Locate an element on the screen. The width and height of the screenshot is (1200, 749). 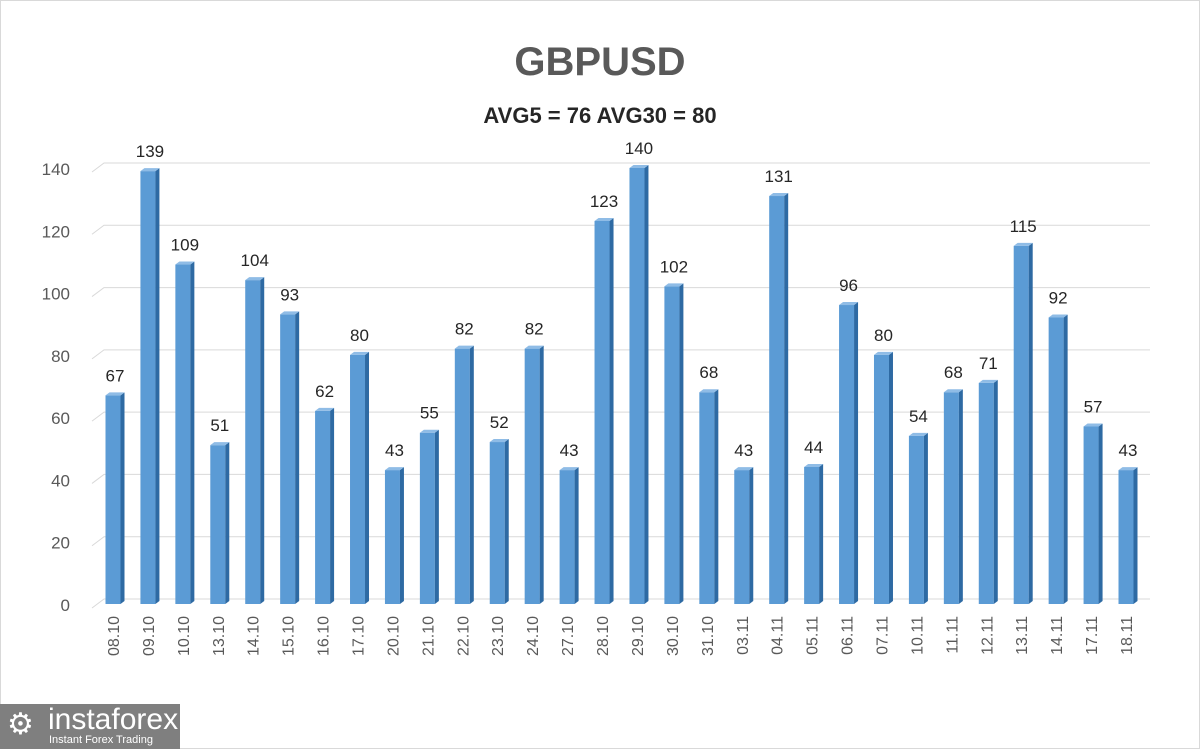
data-label: 55 is located at coordinates (429, 413).